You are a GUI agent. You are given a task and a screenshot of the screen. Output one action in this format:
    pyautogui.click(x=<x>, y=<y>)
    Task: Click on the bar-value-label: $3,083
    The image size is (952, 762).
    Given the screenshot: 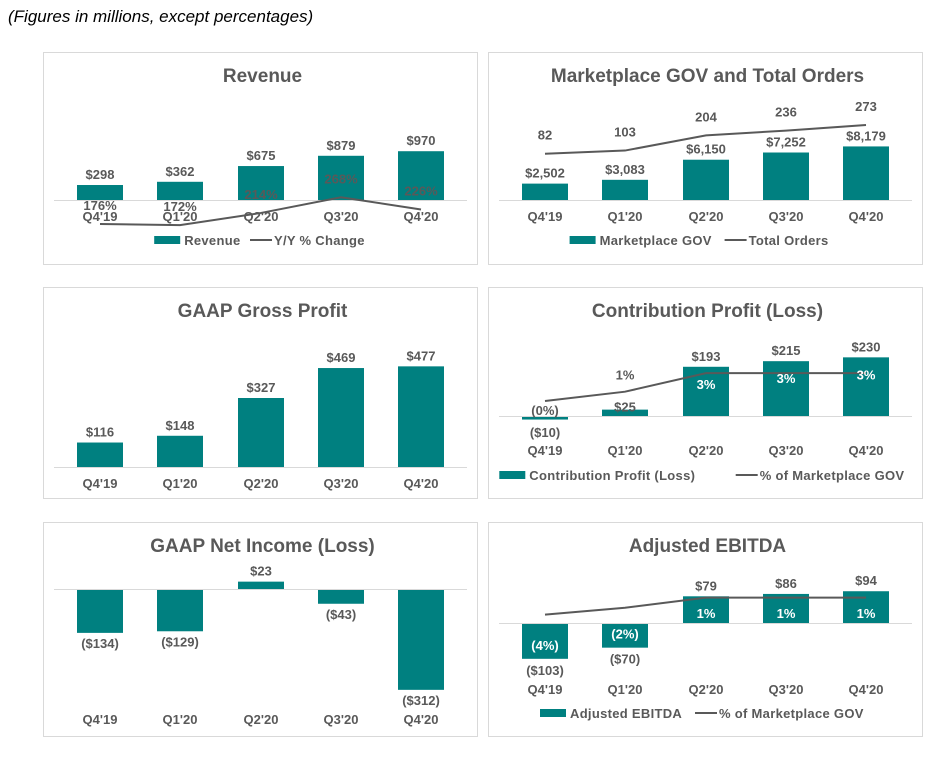 What is the action you would take?
    pyautogui.click(x=625, y=169)
    